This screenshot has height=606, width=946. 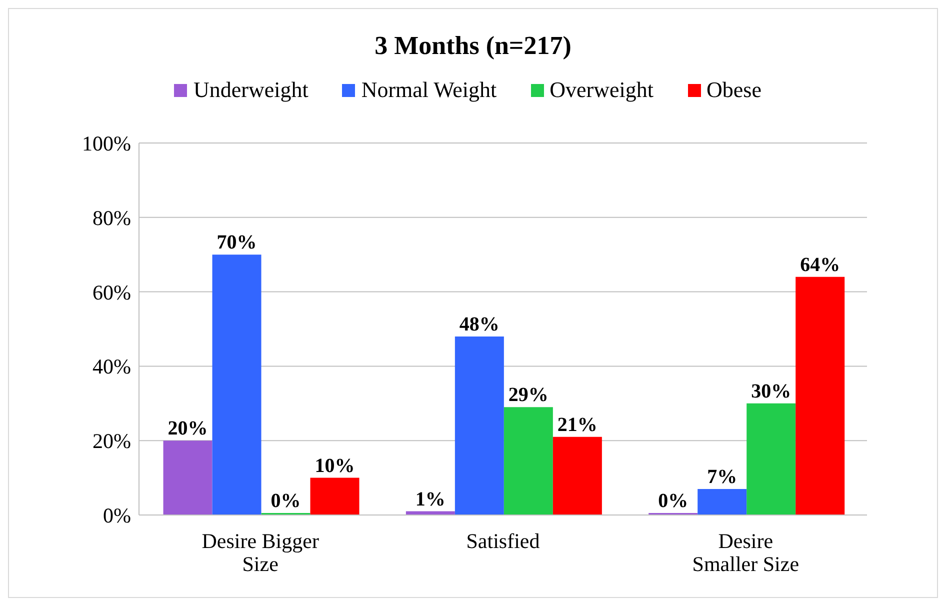 I want to click on data-label: 48%, so click(x=479, y=324).